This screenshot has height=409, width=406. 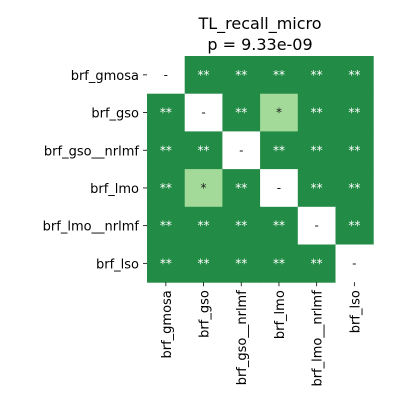 I want to click on chart-title: TL_recall_micro, so click(x=259, y=24).